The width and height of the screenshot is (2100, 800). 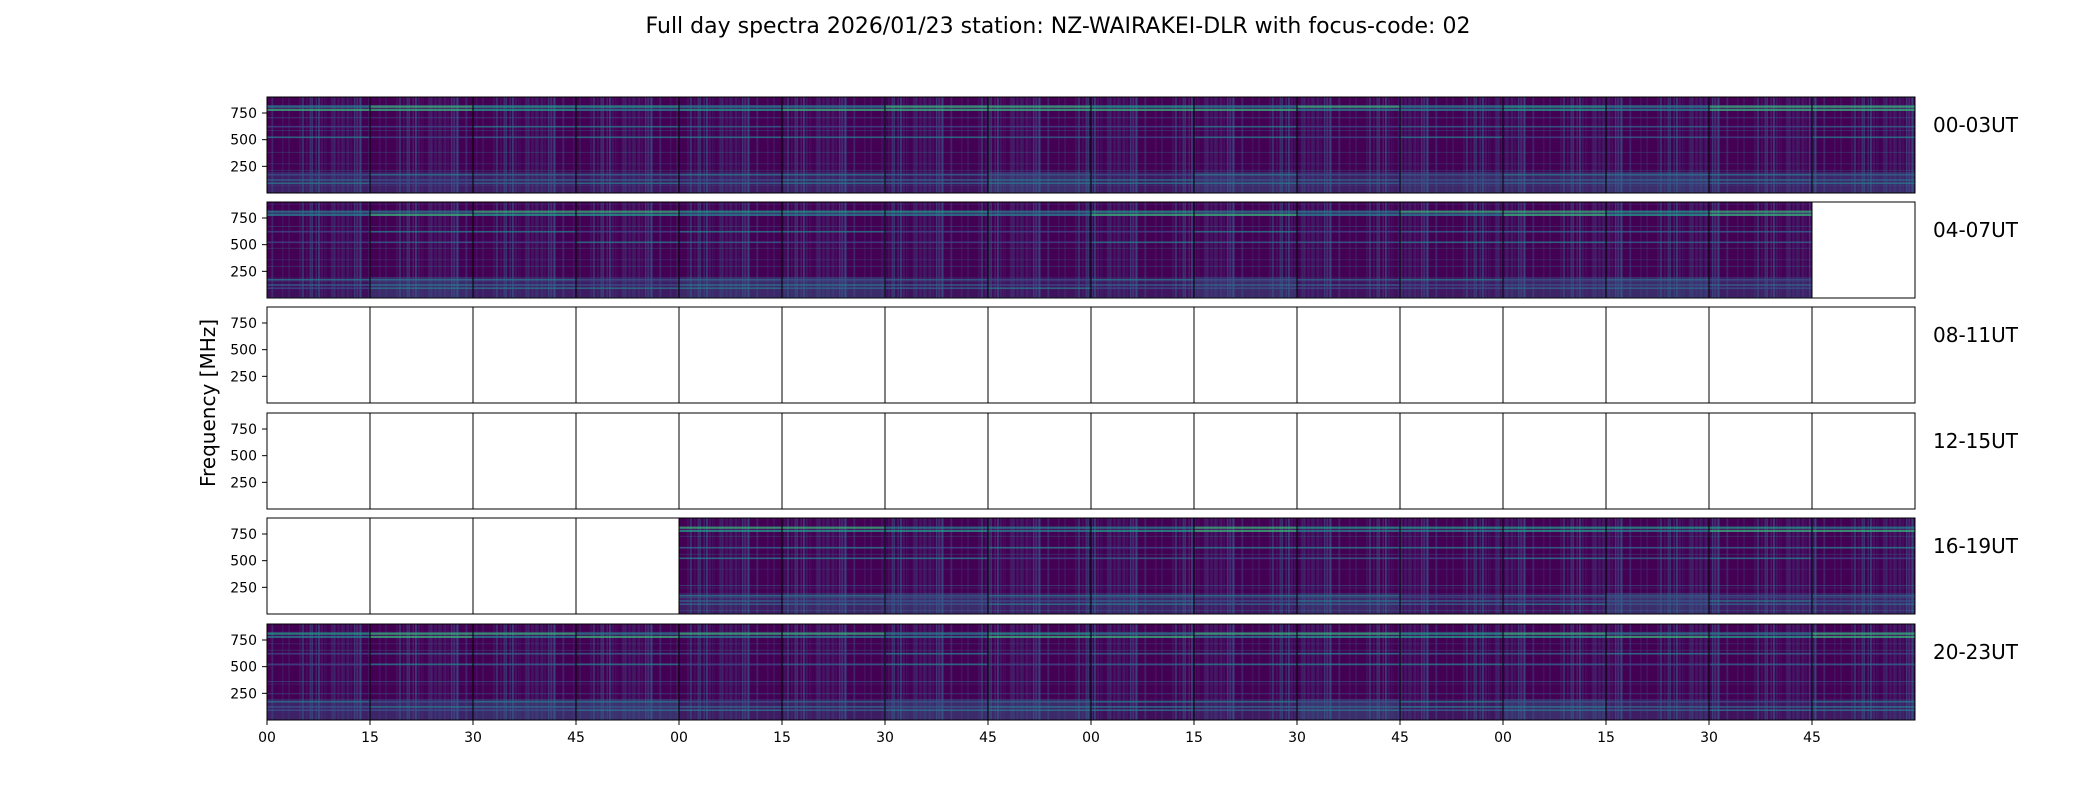 What do you see at coordinates (243, 483) in the screenshot?
I see `y-tick-label: 250` at bounding box center [243, 483].